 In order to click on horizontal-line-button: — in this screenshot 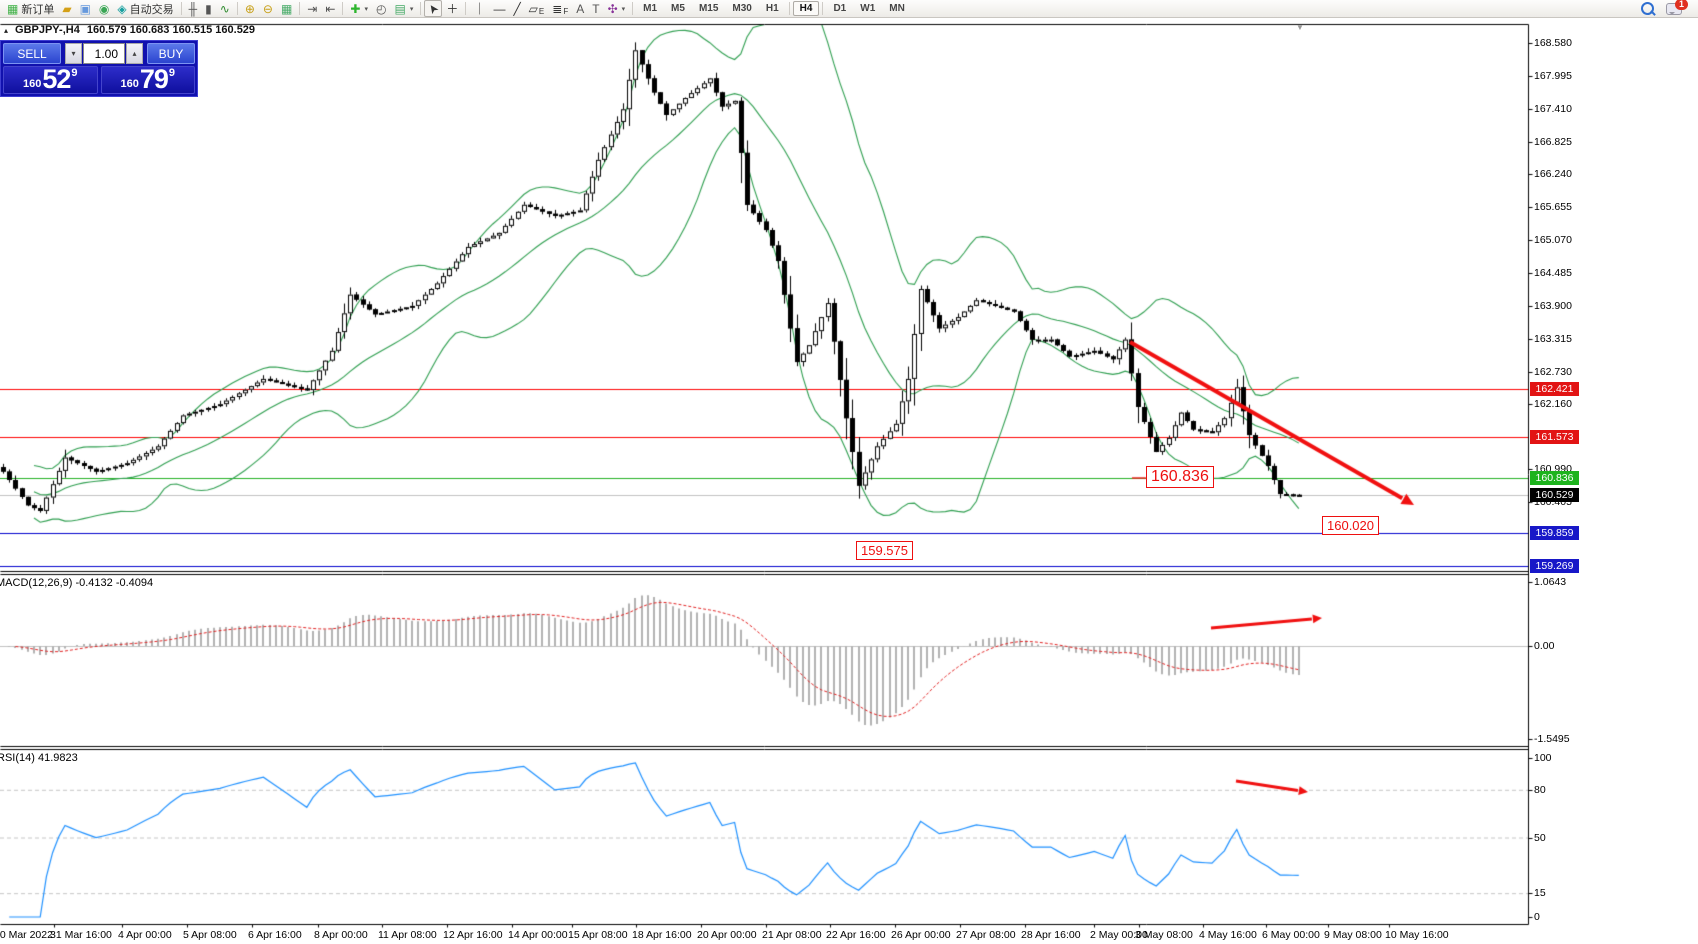, I will do `click(499, 8)`.